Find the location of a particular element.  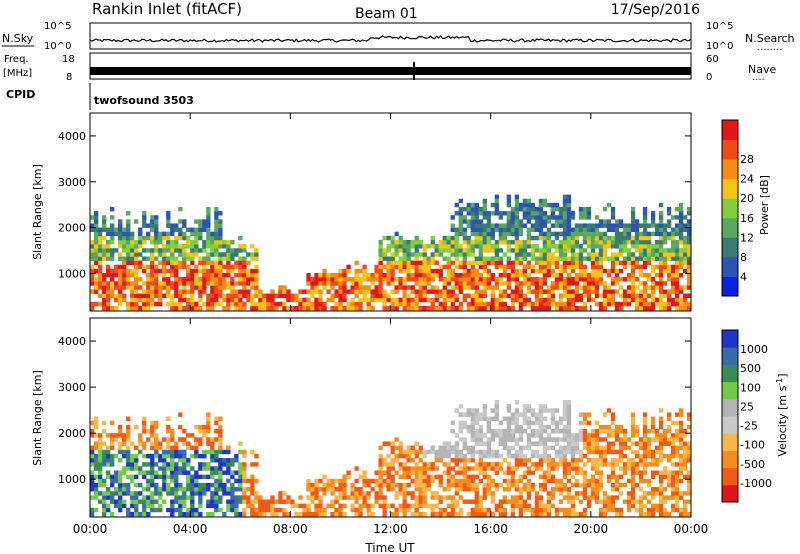

nsky-left-label: N.Sky is located at coordinates (18, 38).